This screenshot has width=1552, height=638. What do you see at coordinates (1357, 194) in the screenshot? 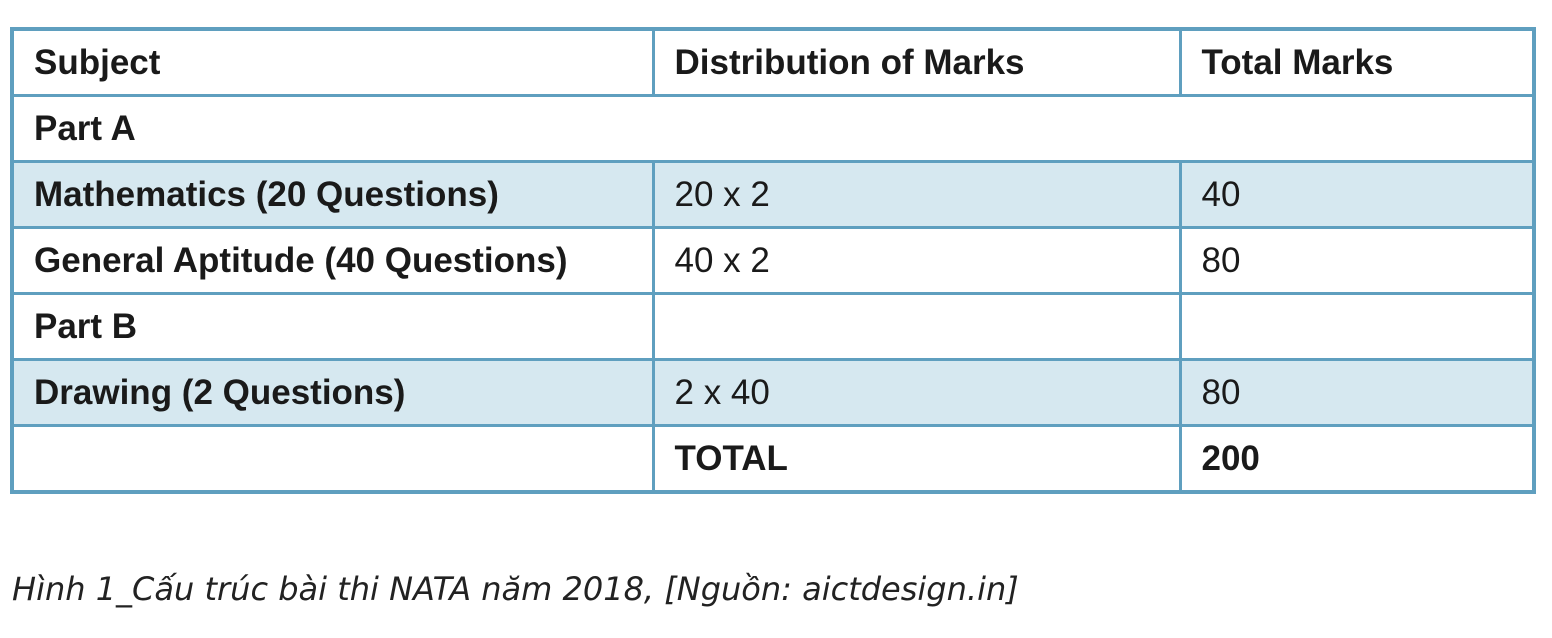
I see `row-total: 40` at bounding box center [1357, 194].